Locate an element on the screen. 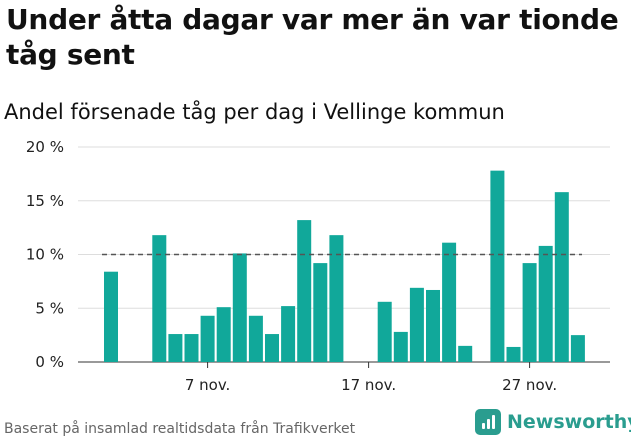 The height and width of the screenshot is (439, 631). brand-logo: Newsworthy is located at coordinates (553, 422).